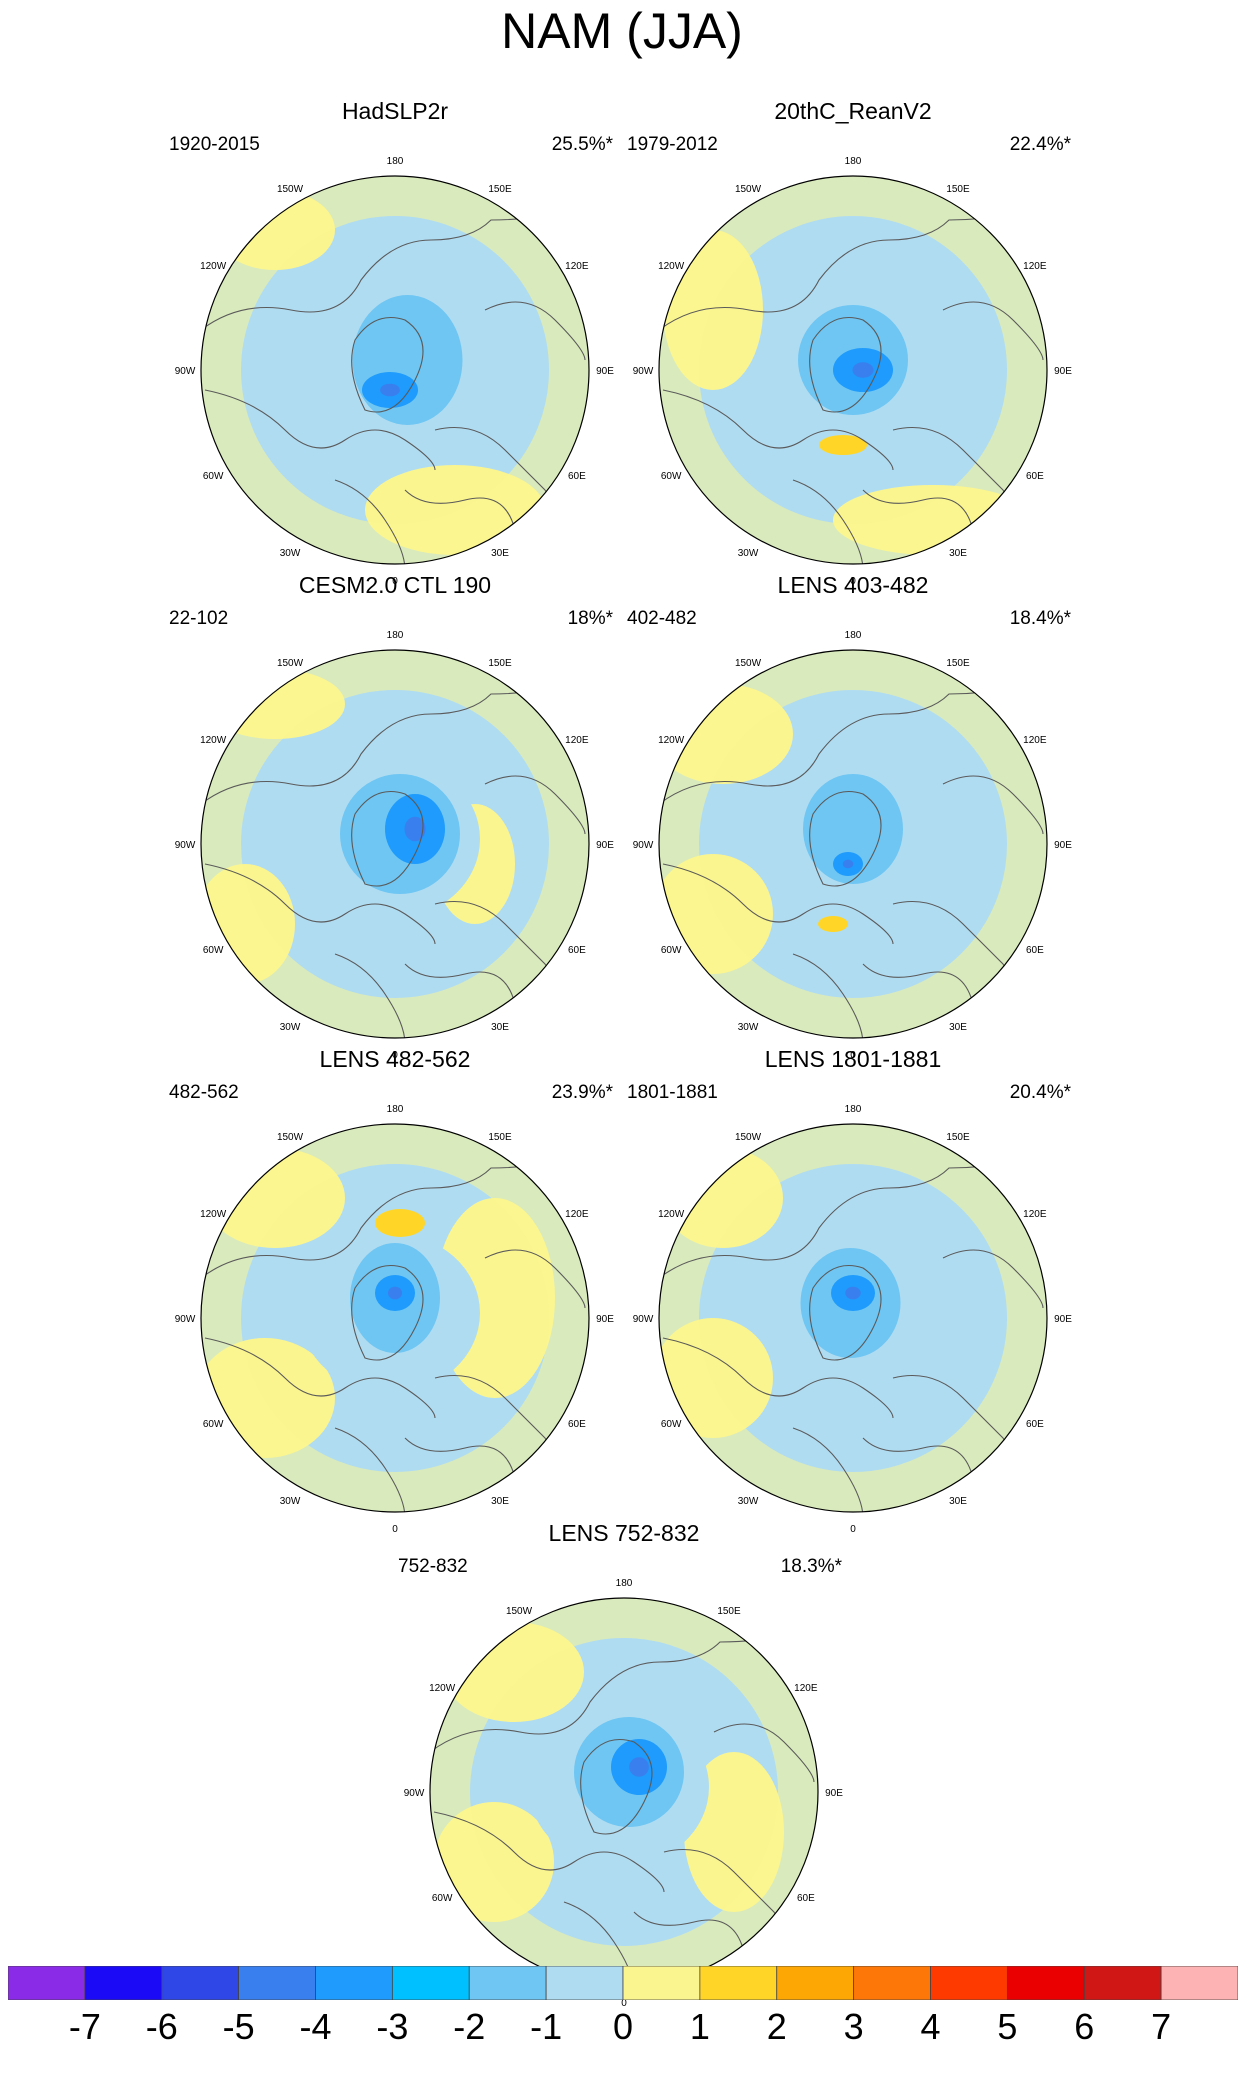 This screenshot has height=2086, width=1244. What do you see at coordinates (469, 2026) in the screenshot?
I see `colorbar-tick-label: -2` at bounding box center [469, 2026].